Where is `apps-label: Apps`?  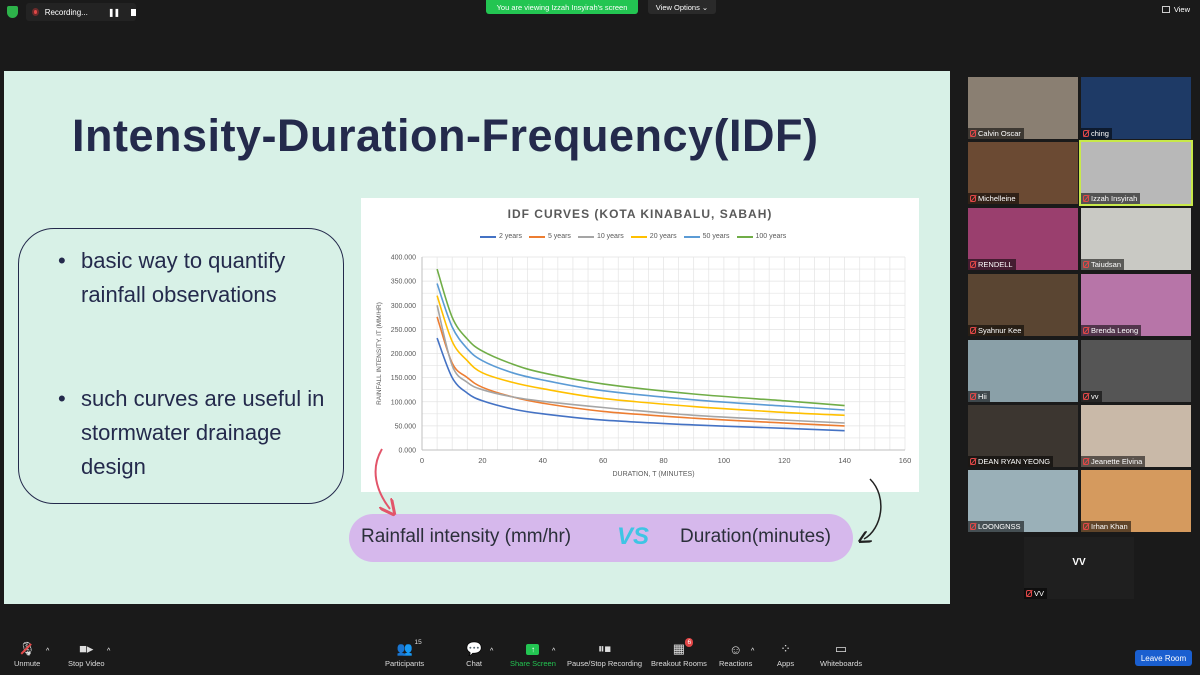
apps-label: Apps is located at coordinates (786, 663).